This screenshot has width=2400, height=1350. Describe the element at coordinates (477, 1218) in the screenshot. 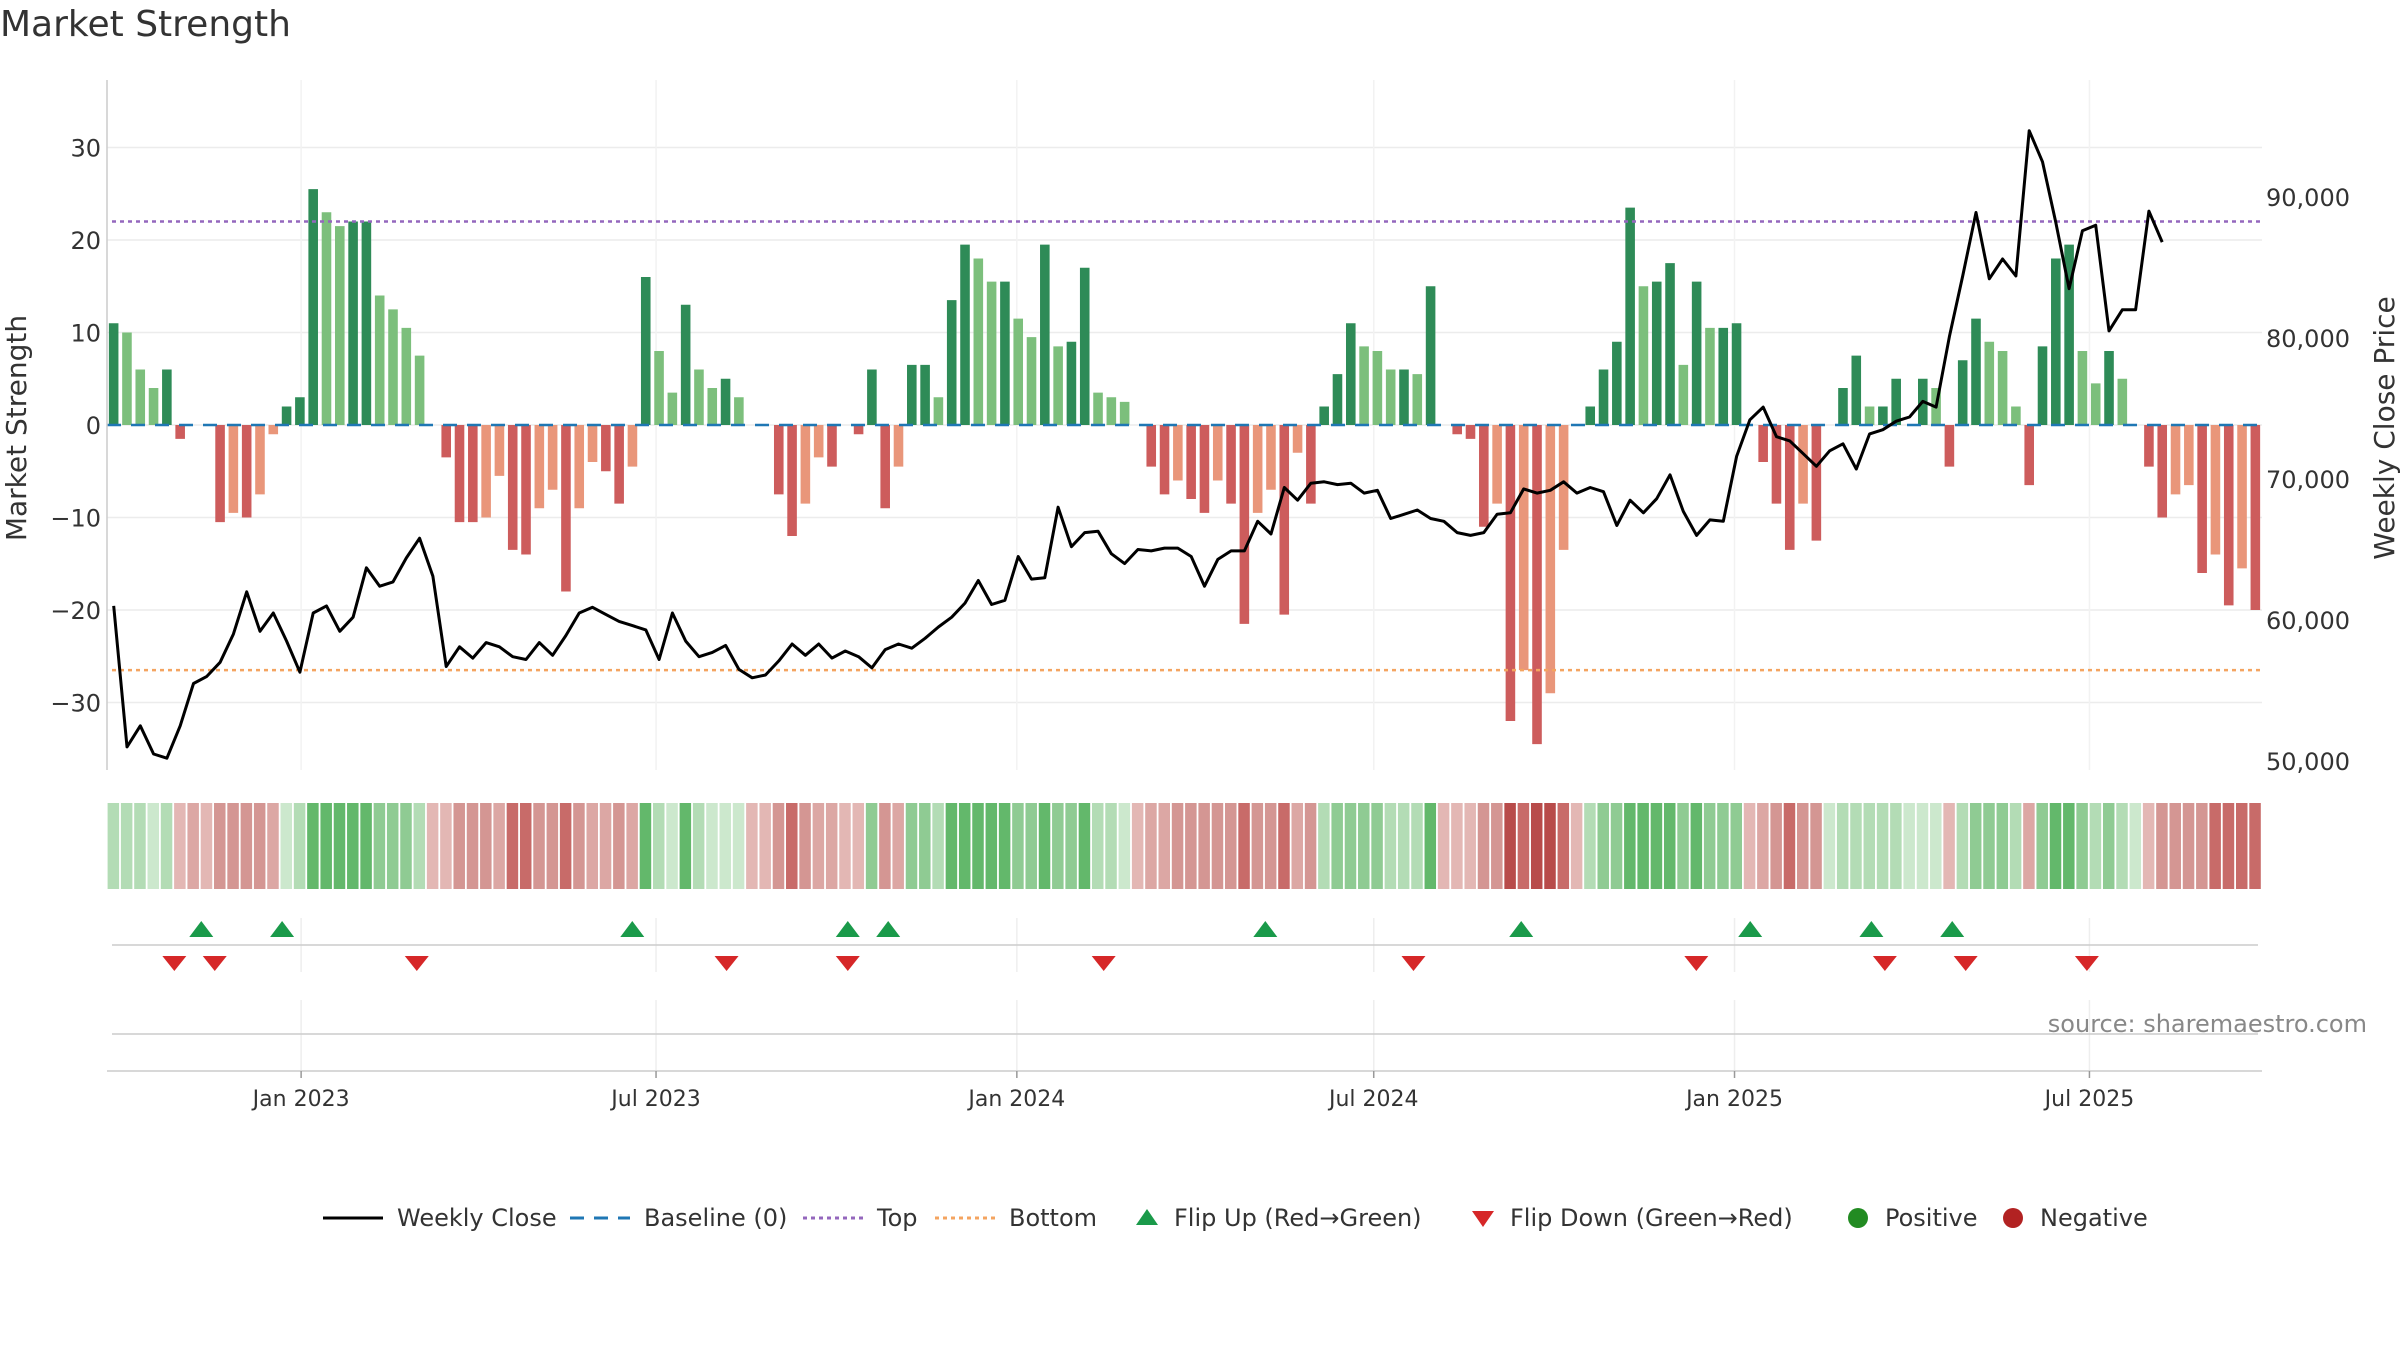

I see `legend-label: Weekly Close` at that location.